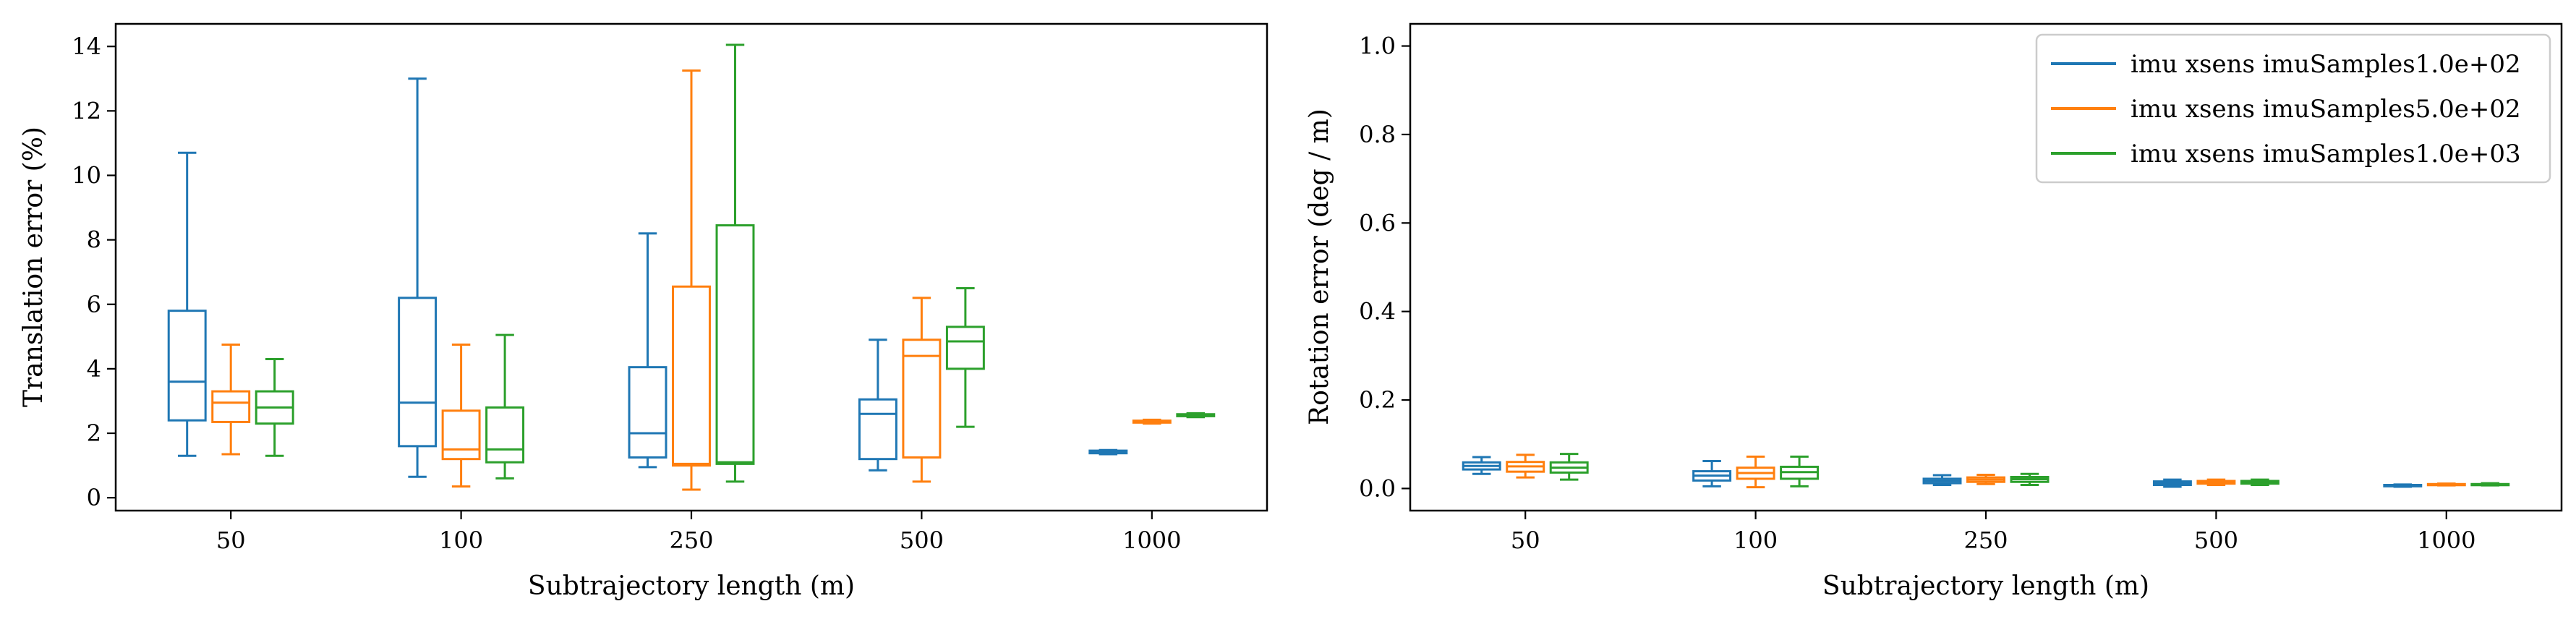  Describe the element at coordinates (461, 540) in the screenshot. I see `translation-x-tick-label: 100` at that location.